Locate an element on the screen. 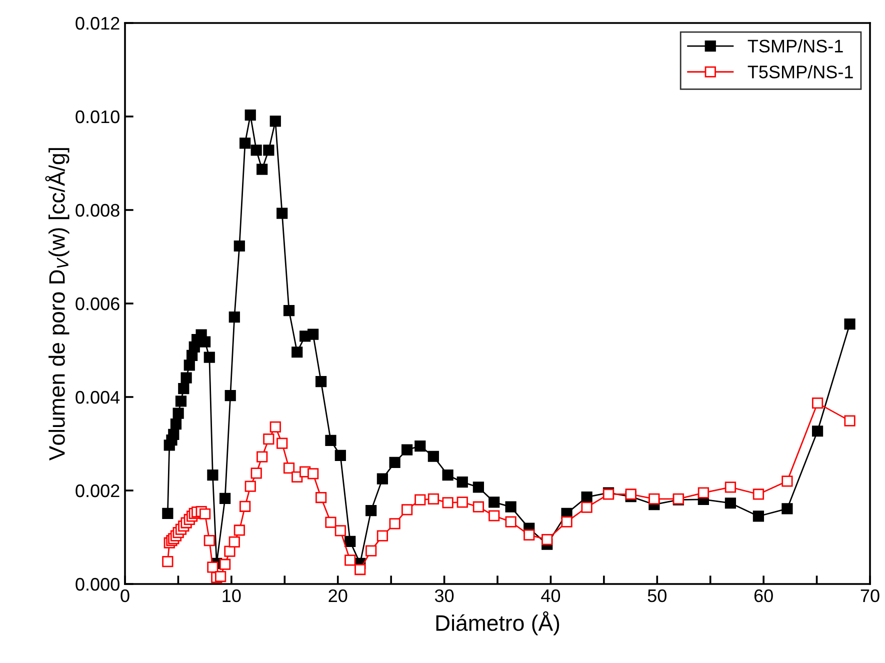  y-tick-label: 0.002 is located at coordinates (98, 491).